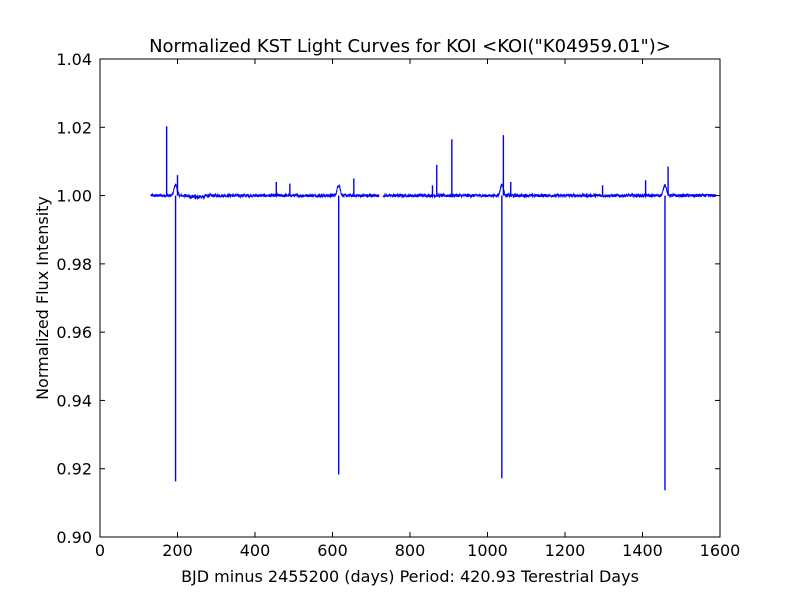 The image size is (800, 597). I want to click on x-tick-label-1400: 1400, so click(642, 550).